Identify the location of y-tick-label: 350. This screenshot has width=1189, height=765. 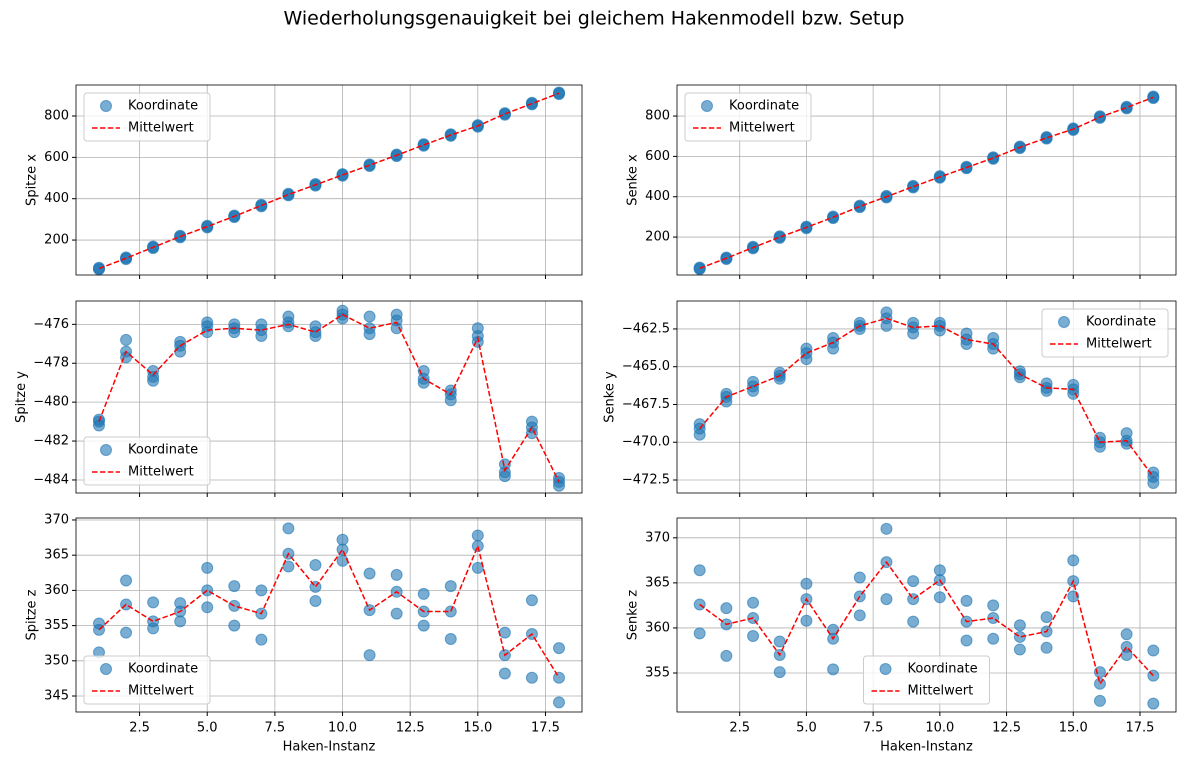
(56, 660).